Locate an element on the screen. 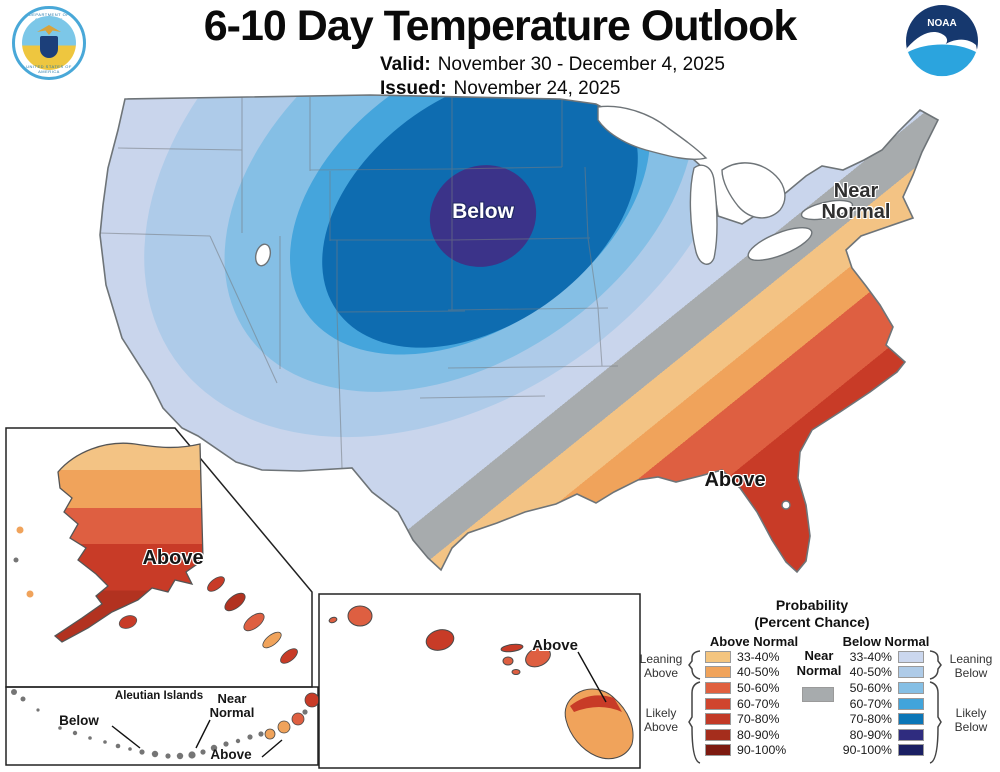  legend-above-row: 40-50% is located at coordinates (748, 673).